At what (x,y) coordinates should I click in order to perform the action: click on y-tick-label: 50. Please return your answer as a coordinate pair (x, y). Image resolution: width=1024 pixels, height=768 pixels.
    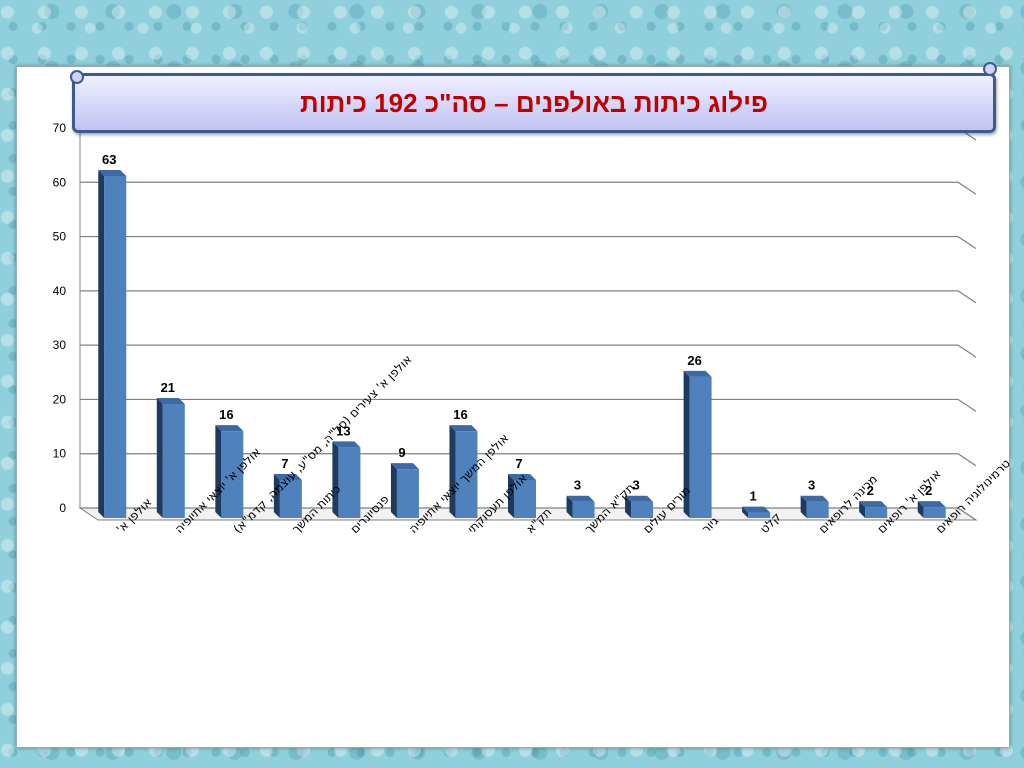
    Looking at the image, I should click on (60, 237).